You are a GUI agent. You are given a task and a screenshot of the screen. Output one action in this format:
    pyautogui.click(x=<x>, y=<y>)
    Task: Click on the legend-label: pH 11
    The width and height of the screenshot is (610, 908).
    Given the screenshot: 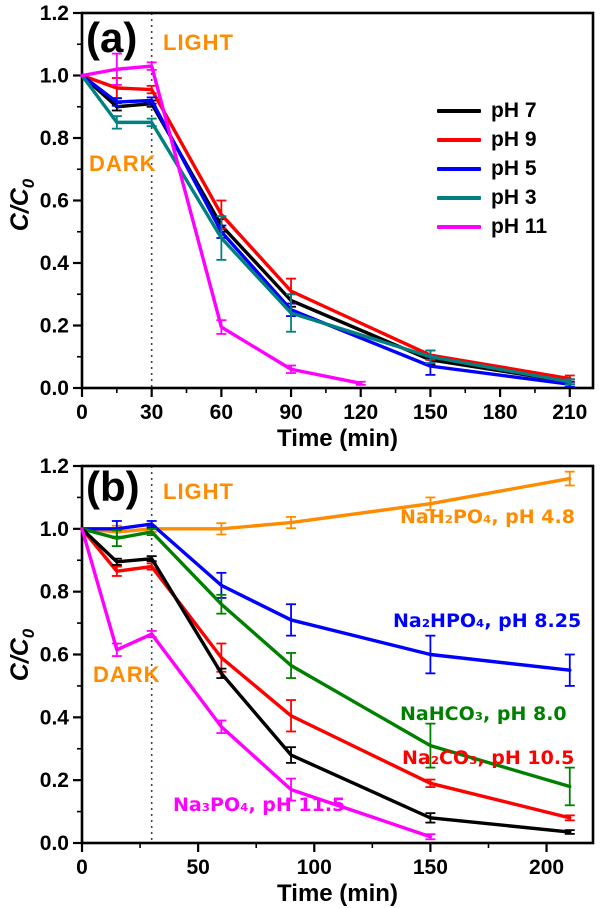 What is the action you would take?
    pyautogui.click(x=519, y=226)
    